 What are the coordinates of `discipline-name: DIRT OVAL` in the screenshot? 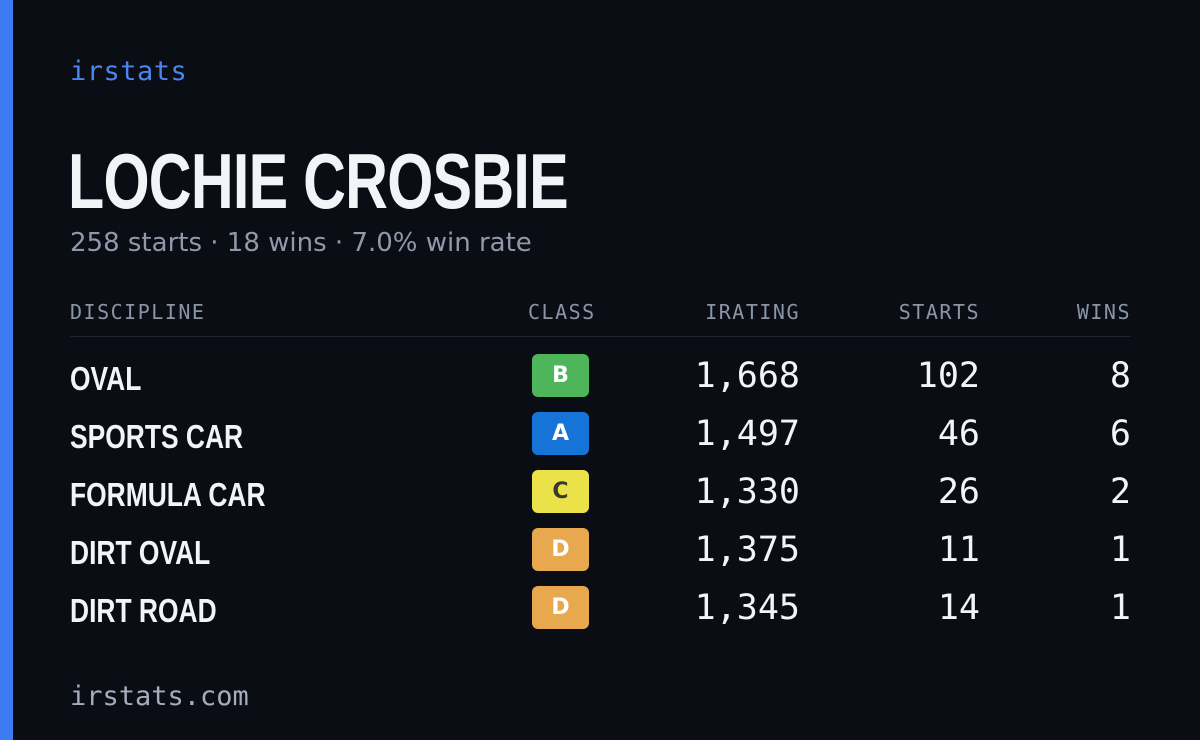 It's located at (140, 552).